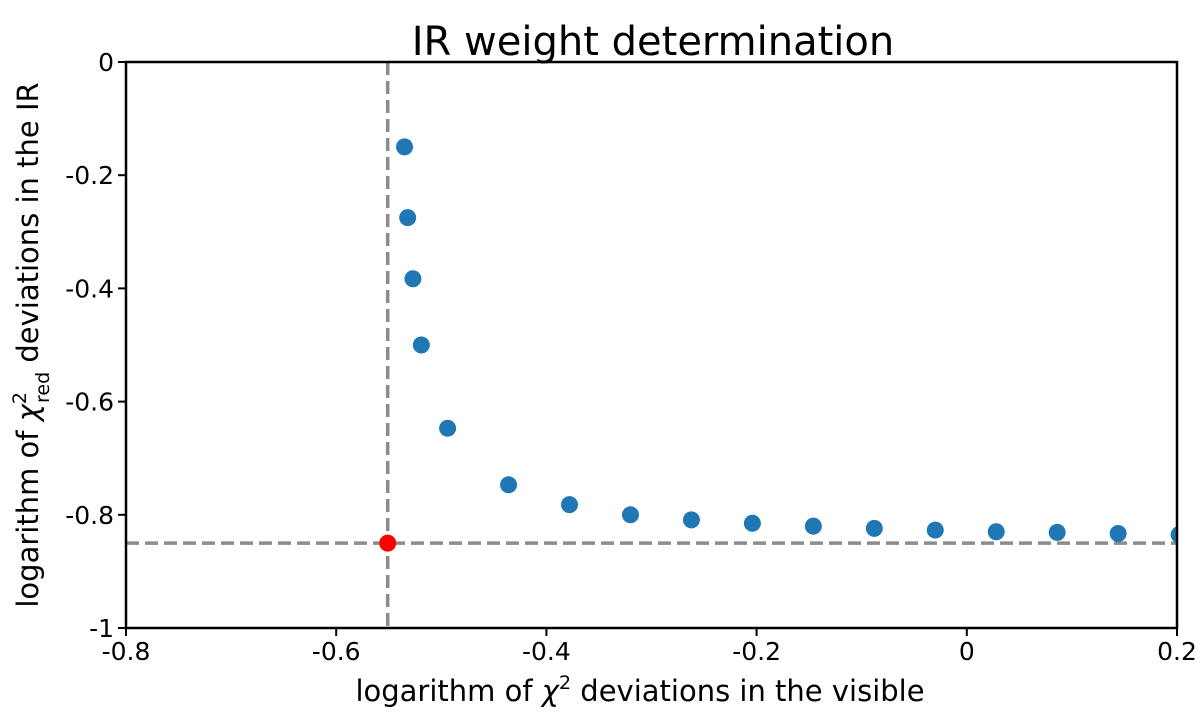 This screenshot has width=1200, height=720. I want to click on y-axis-label-superscript: 2, so click(20, 398).